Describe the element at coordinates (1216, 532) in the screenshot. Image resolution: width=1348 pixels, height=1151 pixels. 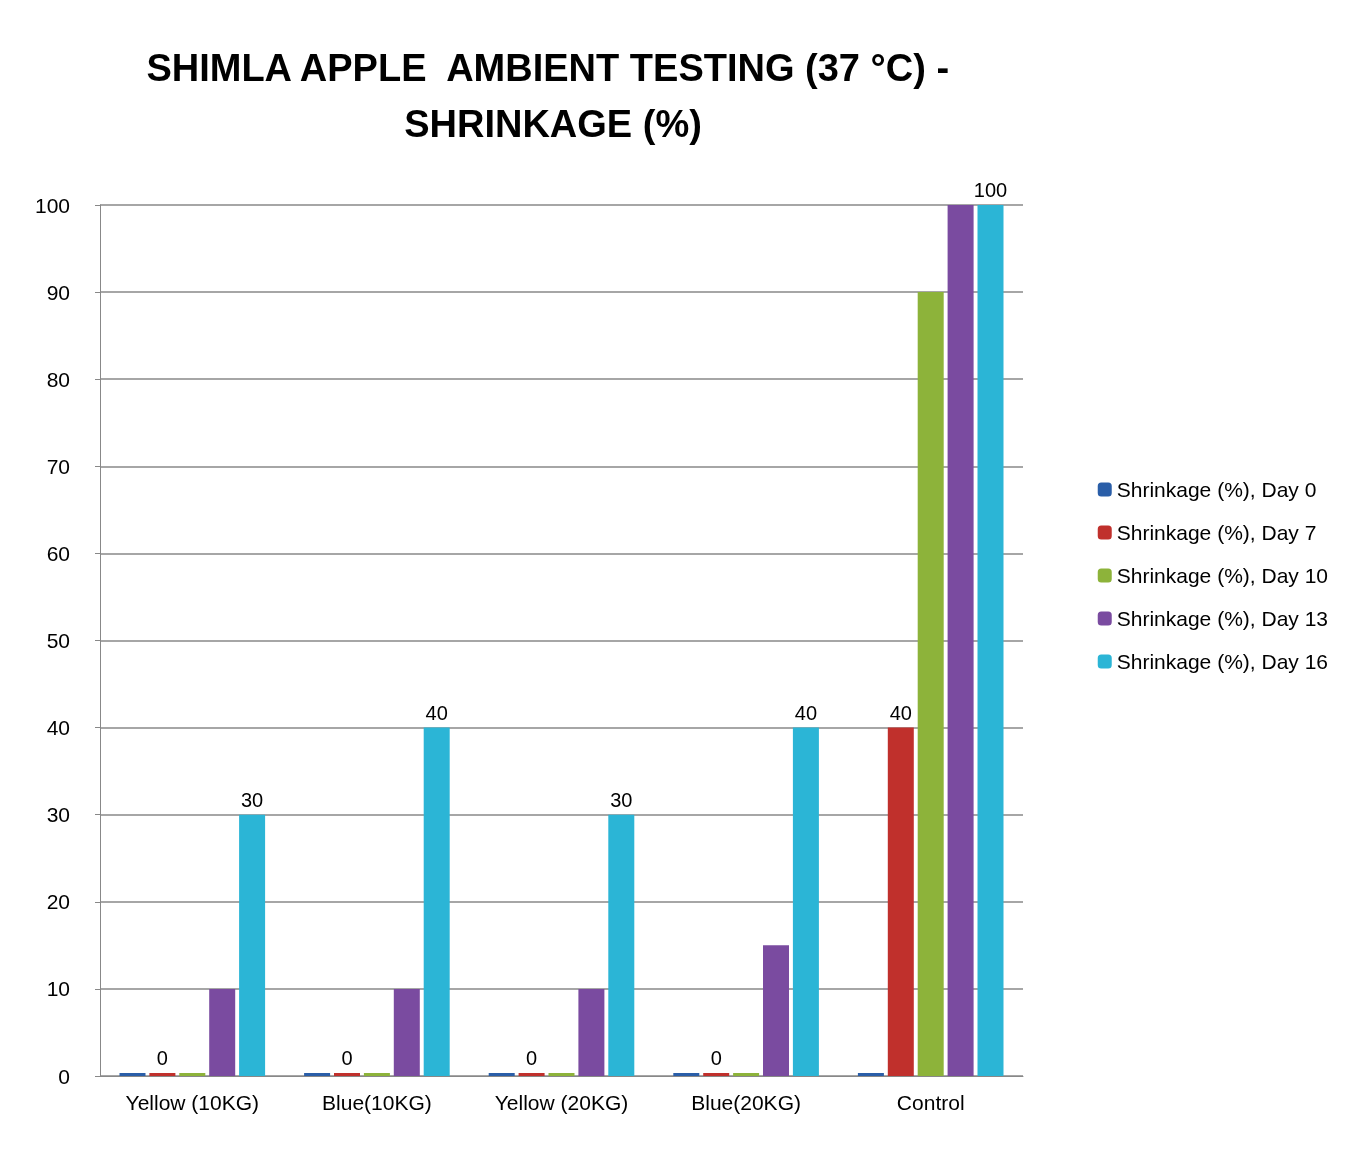
I see `legend-label: Shrinkage (%), Day 7` at that location.